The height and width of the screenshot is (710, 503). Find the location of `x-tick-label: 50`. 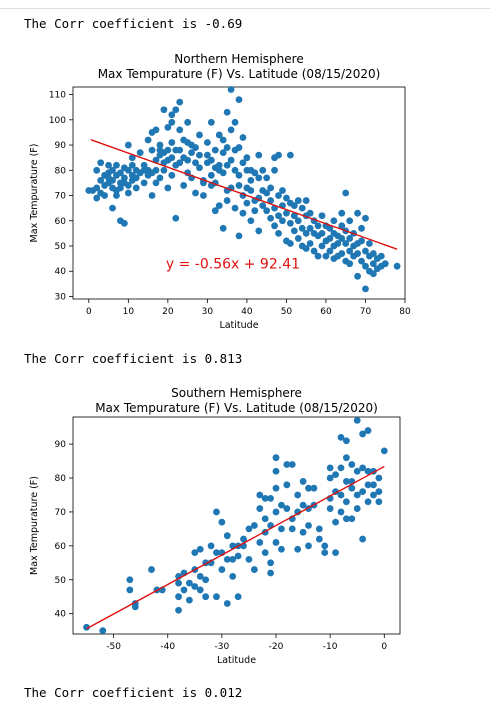

x-tick-label: 50 is located at coordinates (287, 312).